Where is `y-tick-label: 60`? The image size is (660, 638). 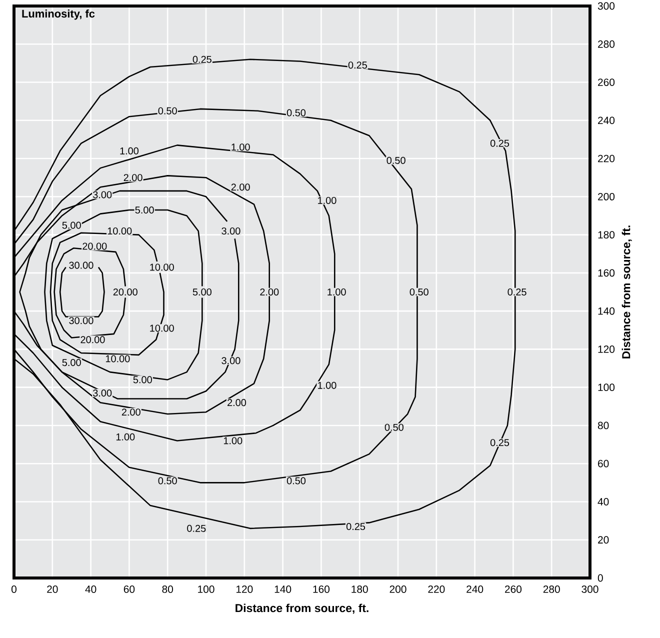
y-tick-label: 60 is located at coordinates (603, 464).